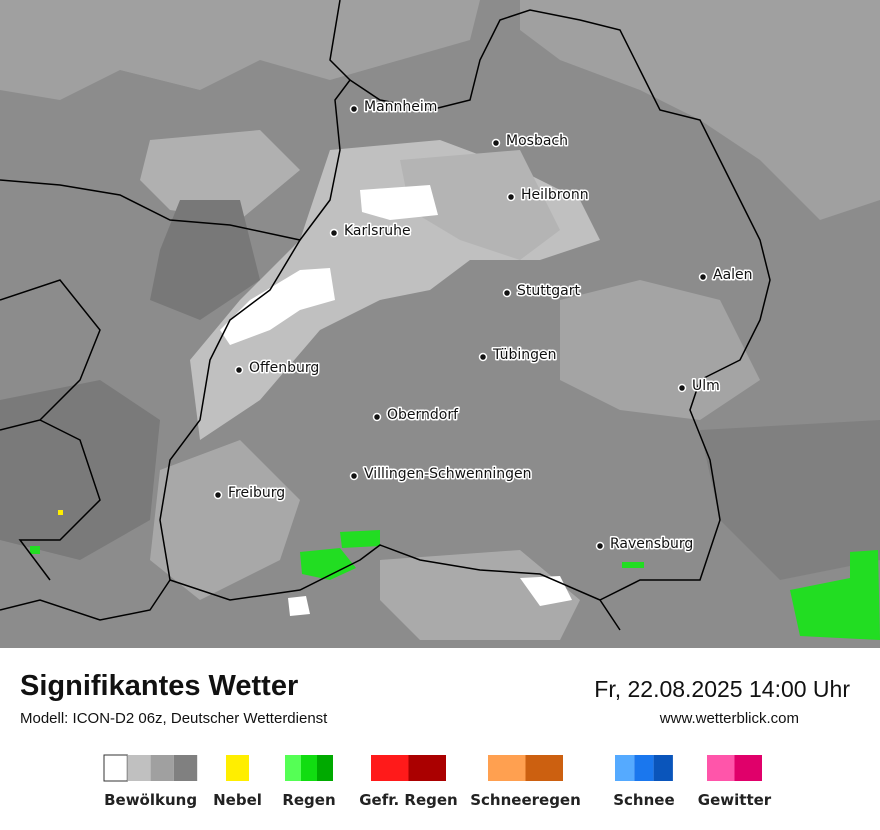 The image size is (880, 830). Describe the element at coordinates (524, 355) in the screenshot. I see `city-label: Tübingen` at that location.